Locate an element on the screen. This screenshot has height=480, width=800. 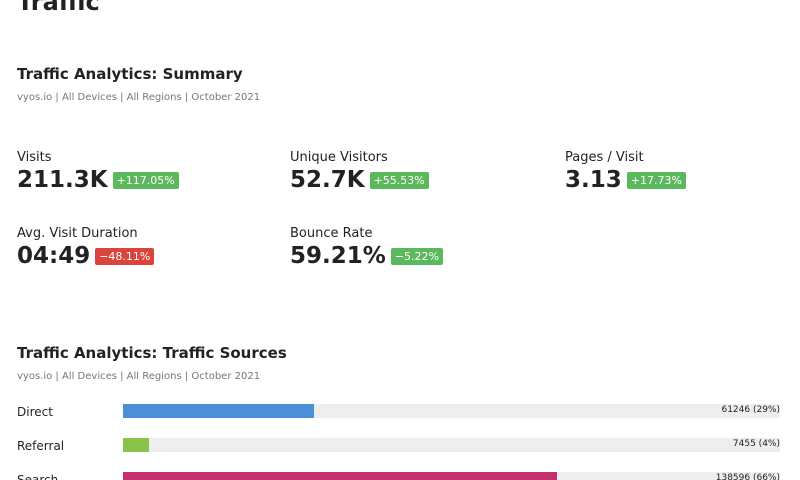
metric-row: 59.21% −5.22% is located at coordinates (366, 256).